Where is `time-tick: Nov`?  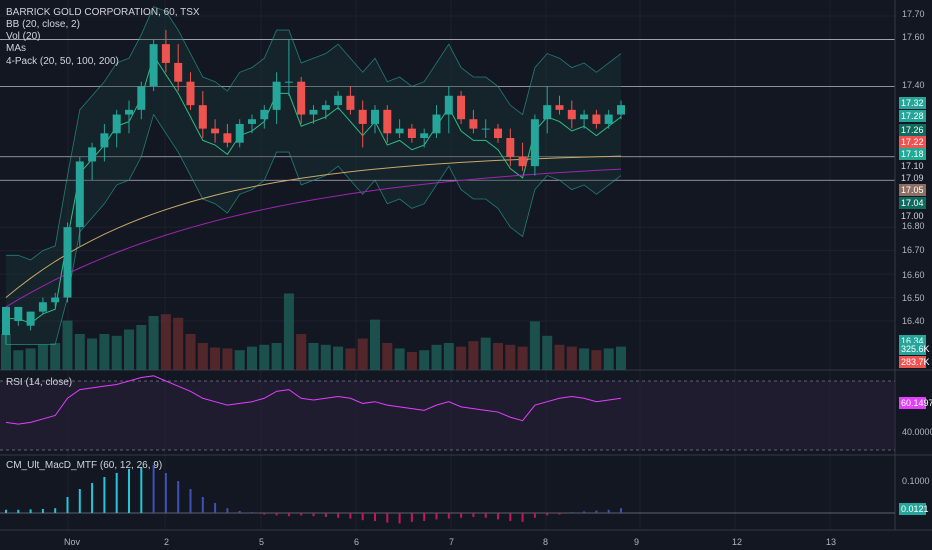
time-tick: Nov is located at coordinates (72, 542).